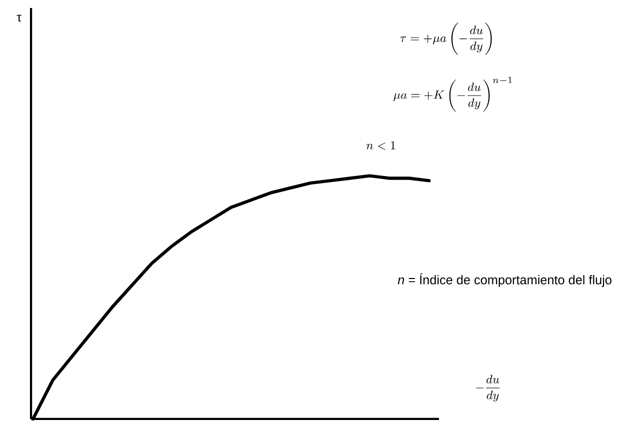 The width and height of the screenshot is (626, 422). I want to click on x-axis-title: $-\frac{du}{dy}$, so click(488, 388).